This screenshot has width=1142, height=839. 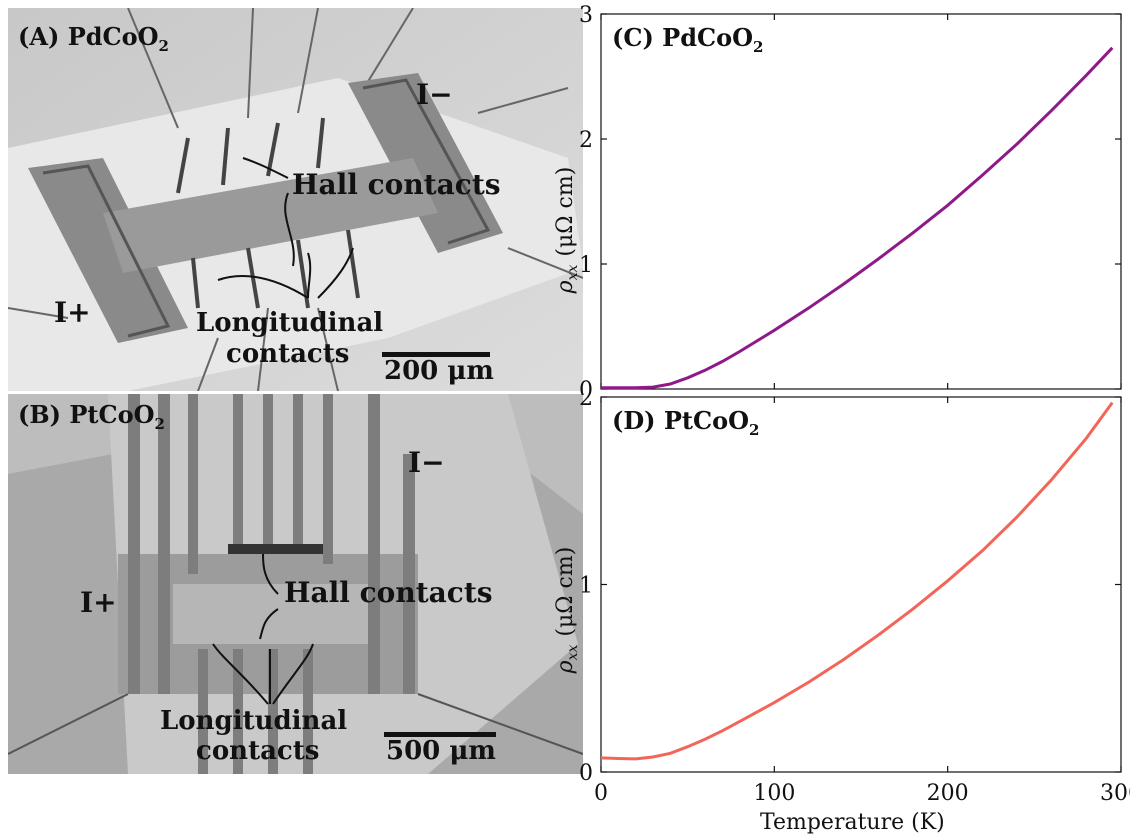 What do you see at coordinates (72, 312) in the screenshot?
I see `panel-a-i-plus-label: I+` at bounding box center [72, 312].